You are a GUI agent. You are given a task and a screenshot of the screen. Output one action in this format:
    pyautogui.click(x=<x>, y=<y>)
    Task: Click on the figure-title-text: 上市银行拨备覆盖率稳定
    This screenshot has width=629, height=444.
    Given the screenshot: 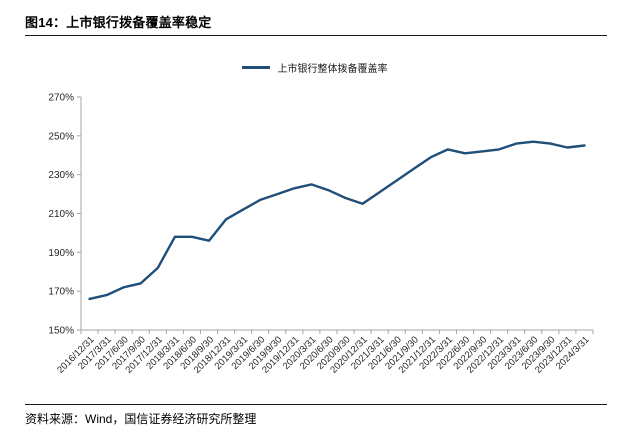 What is the action you would take?
    pyautogui.click(x=139, y=22)
    